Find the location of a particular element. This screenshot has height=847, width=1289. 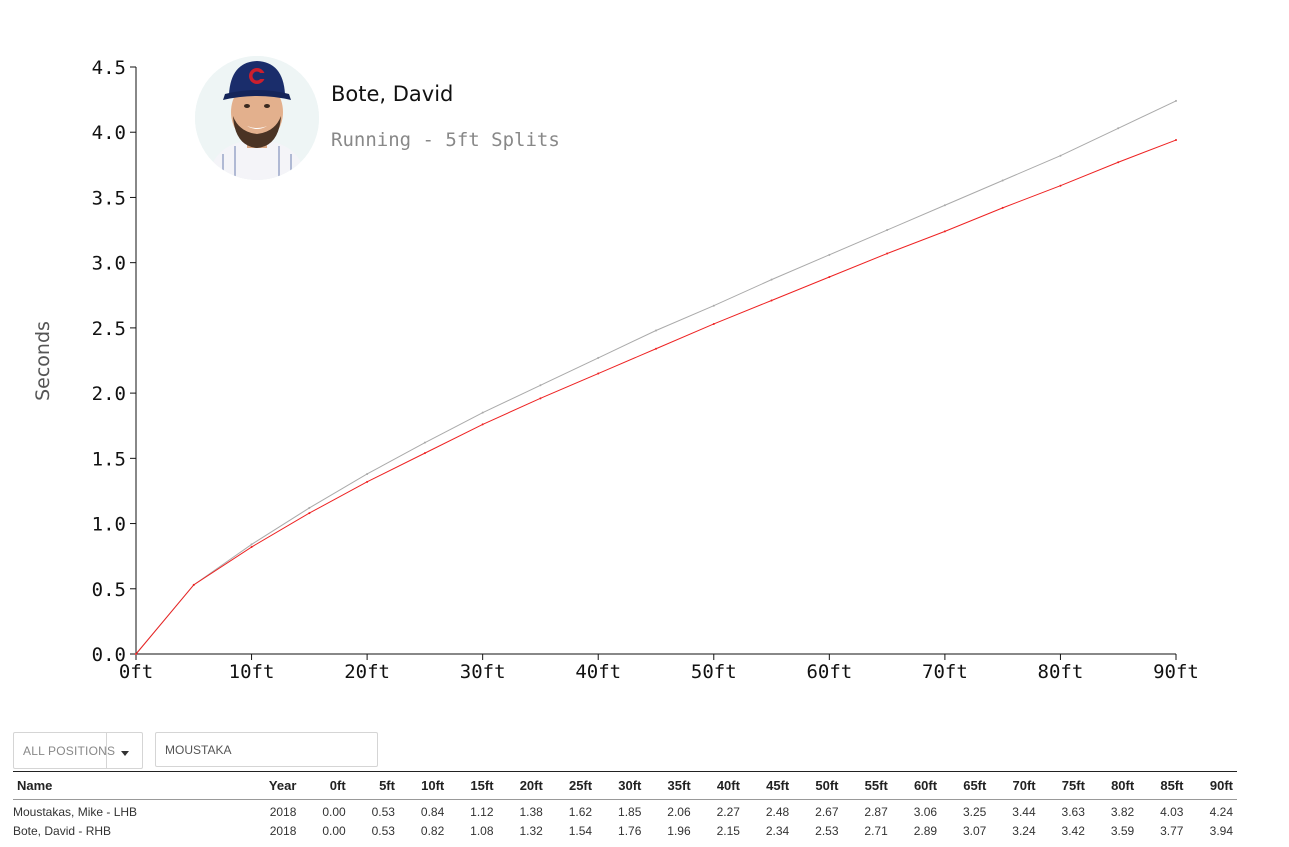

table-cell: 3.07 is located at coordinates (974, 831).